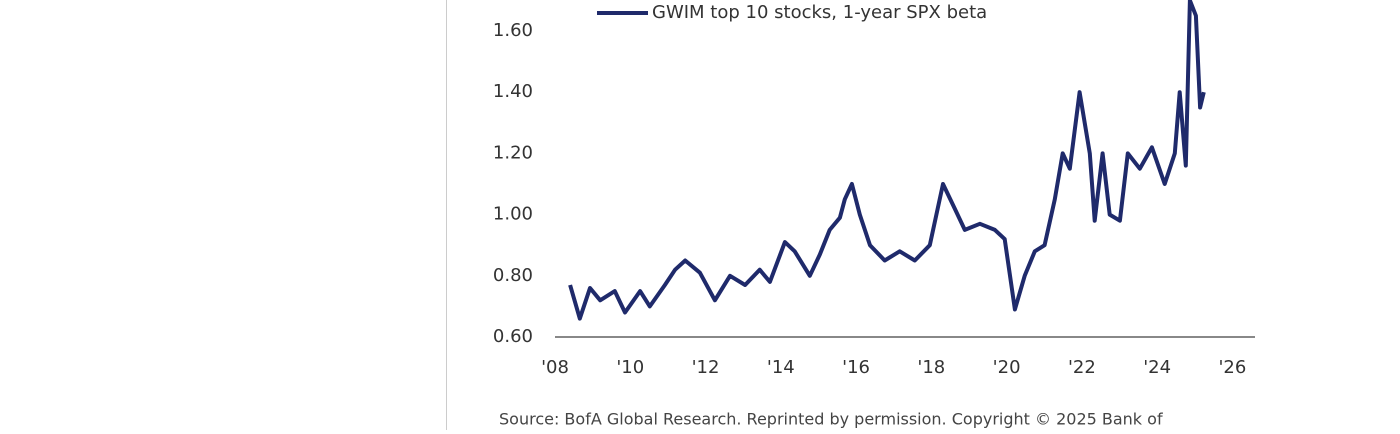  Describe the element at coordinates (513, 91) in the screenshot. I see `y-tick-label: 1.40` at that location.